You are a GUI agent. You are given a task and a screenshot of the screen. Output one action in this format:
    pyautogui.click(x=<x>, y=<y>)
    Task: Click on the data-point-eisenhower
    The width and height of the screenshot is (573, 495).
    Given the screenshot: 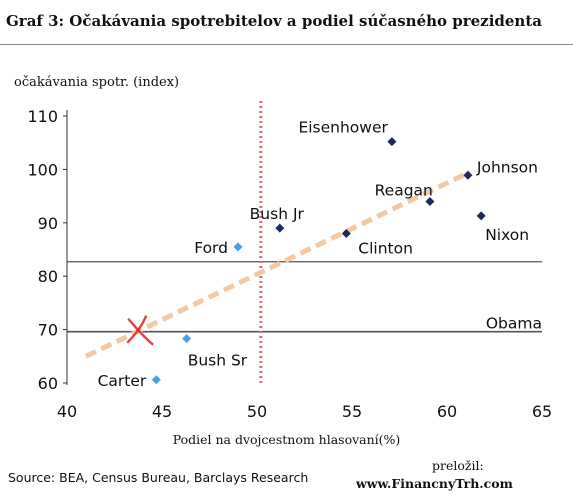 What is the action you would take?
    pyautogui.click(x=392, y=142)
    